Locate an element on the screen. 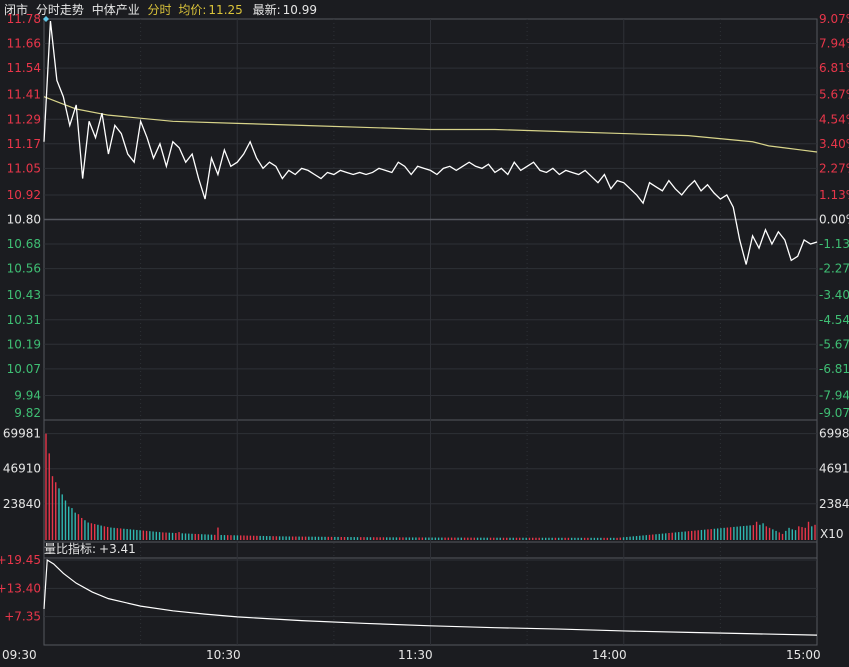  percent-tick-label: 1.13% is located at coordinates (834, 195).